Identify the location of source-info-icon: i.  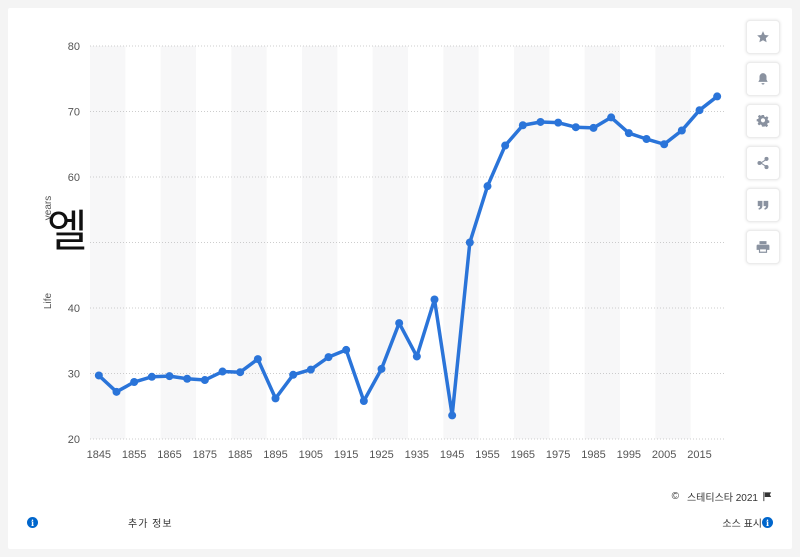
(767, 522).